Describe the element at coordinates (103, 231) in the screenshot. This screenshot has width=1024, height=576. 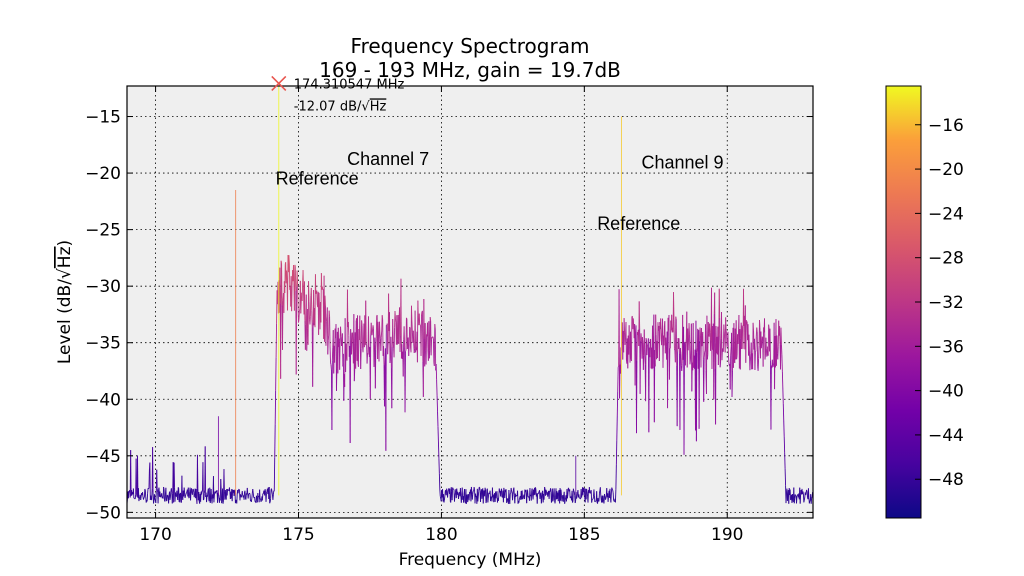
I see `y-tick-label-2: −25` at that location.